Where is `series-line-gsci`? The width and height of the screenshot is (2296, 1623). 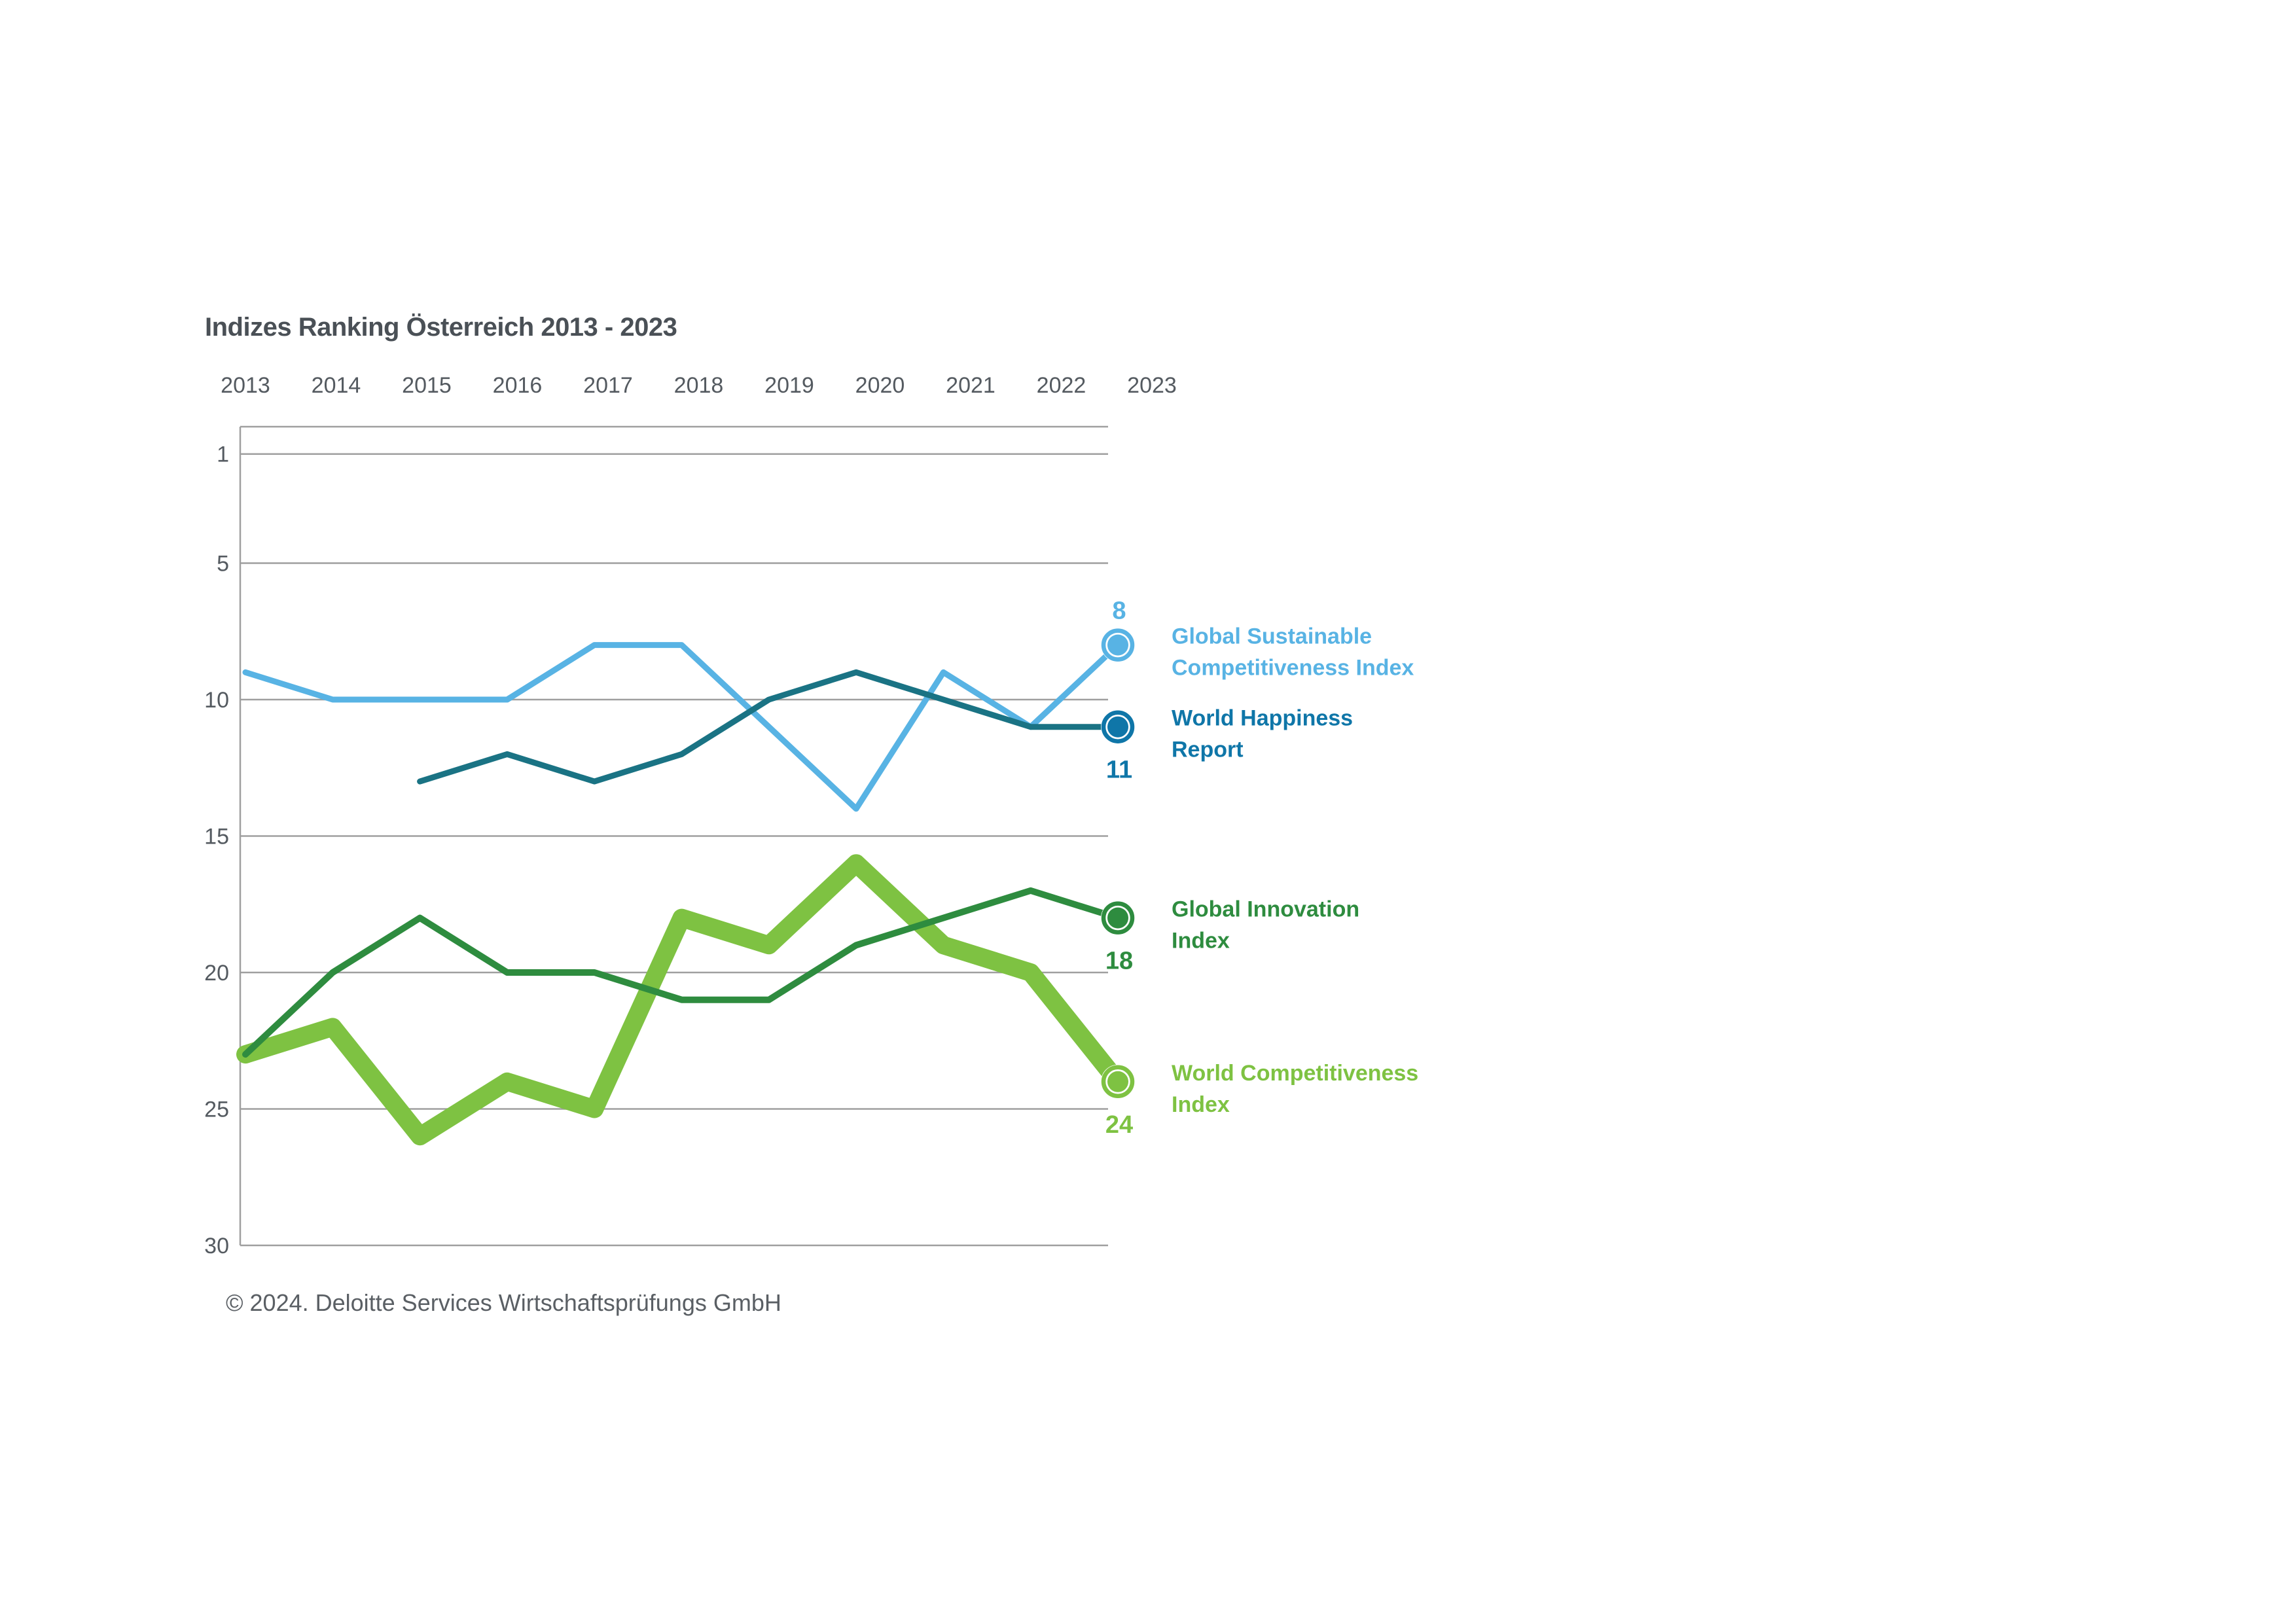
series-line-gsci is located at coordinates (682, 727).